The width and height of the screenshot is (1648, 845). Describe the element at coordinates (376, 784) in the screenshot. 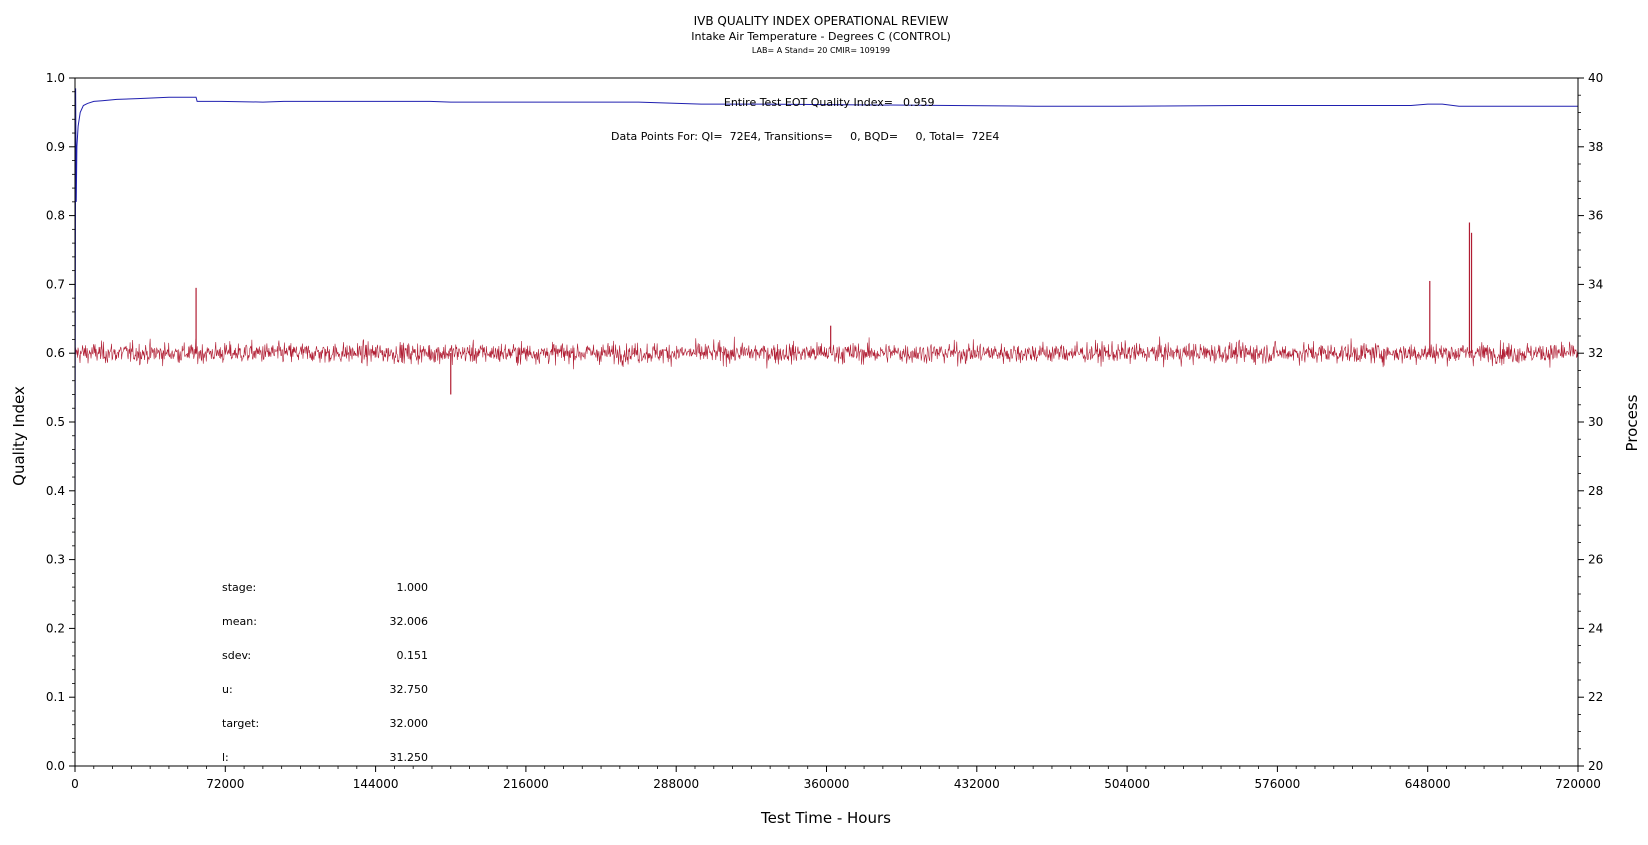

I see `x-tick-label: 144000` at that location.